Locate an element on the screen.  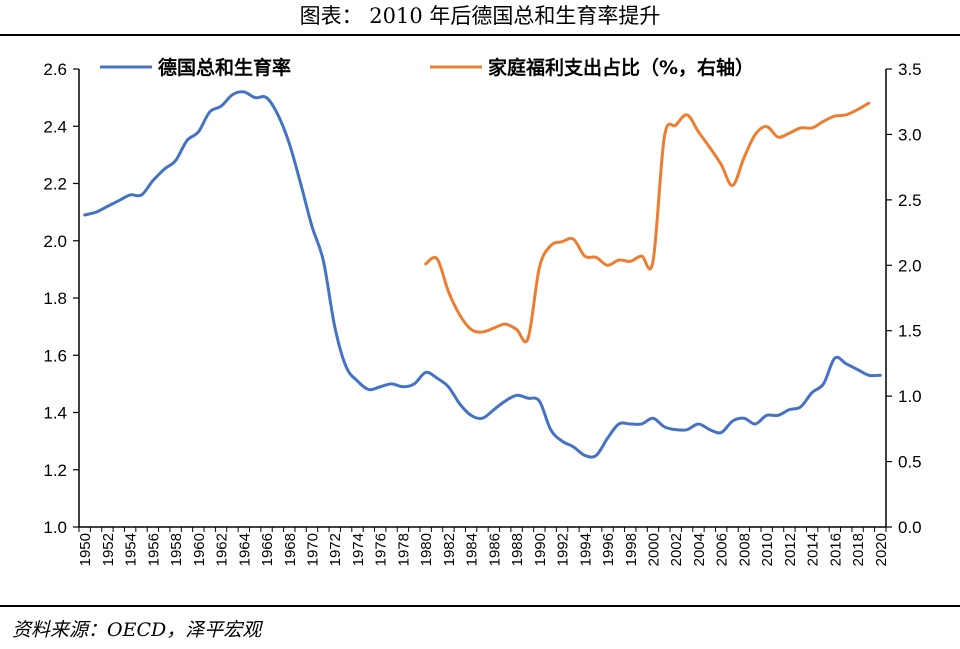
x-tick-label: 1986 is located at coordinates (494, 549).